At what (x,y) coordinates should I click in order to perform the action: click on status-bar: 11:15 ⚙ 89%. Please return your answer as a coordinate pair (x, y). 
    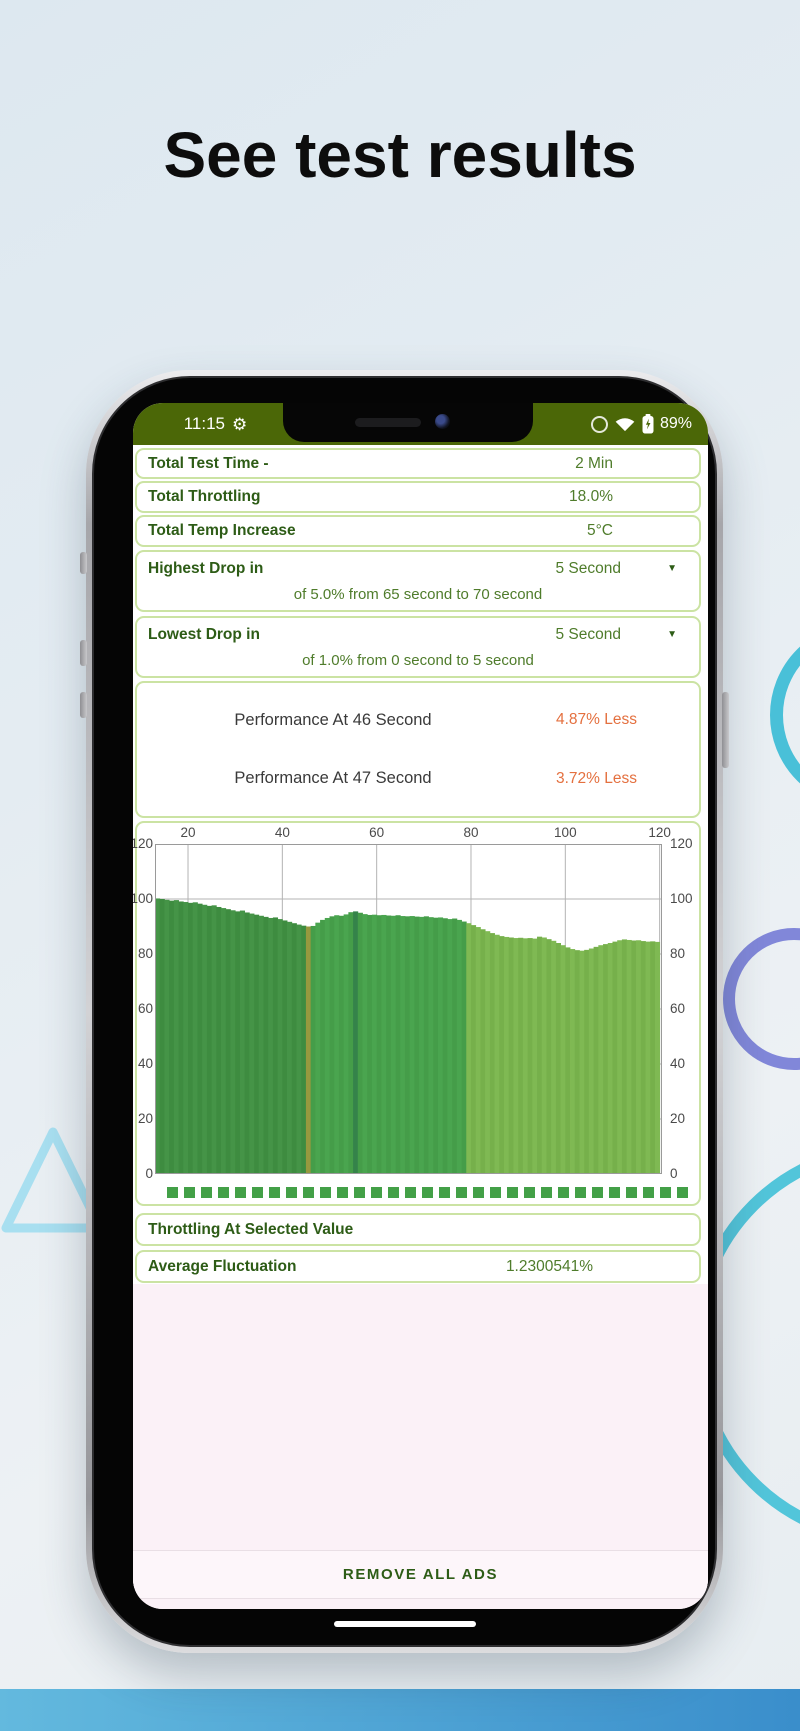
    Looking at the image, I should click on (420, 424).